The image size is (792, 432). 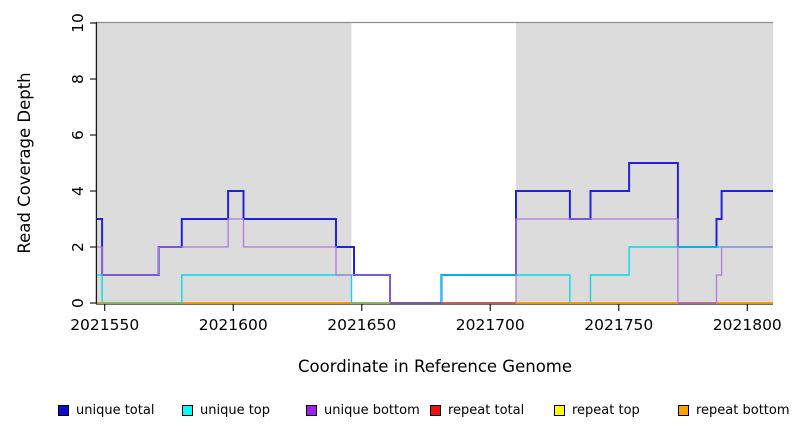 I want to click on legend-label: unique bottom, so click(x=372, y=410).